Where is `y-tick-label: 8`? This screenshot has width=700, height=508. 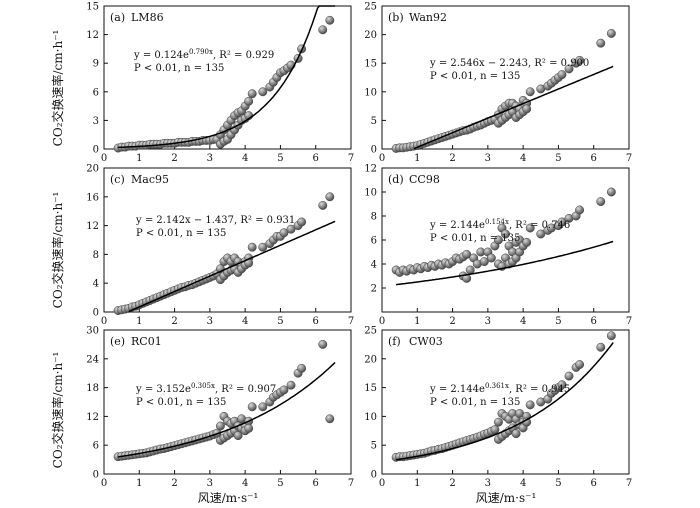
y-tick-label: 8 is located at coordinates (374, 217).